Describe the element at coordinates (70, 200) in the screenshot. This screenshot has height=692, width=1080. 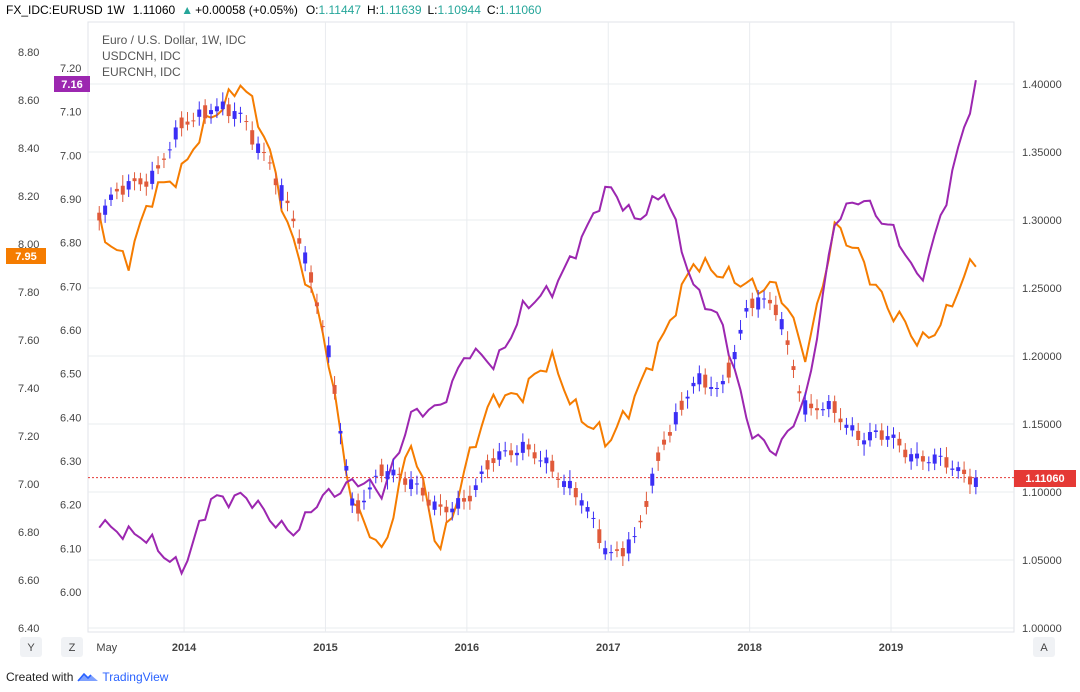
I see `mid-tick-label: 6.90` at that location.